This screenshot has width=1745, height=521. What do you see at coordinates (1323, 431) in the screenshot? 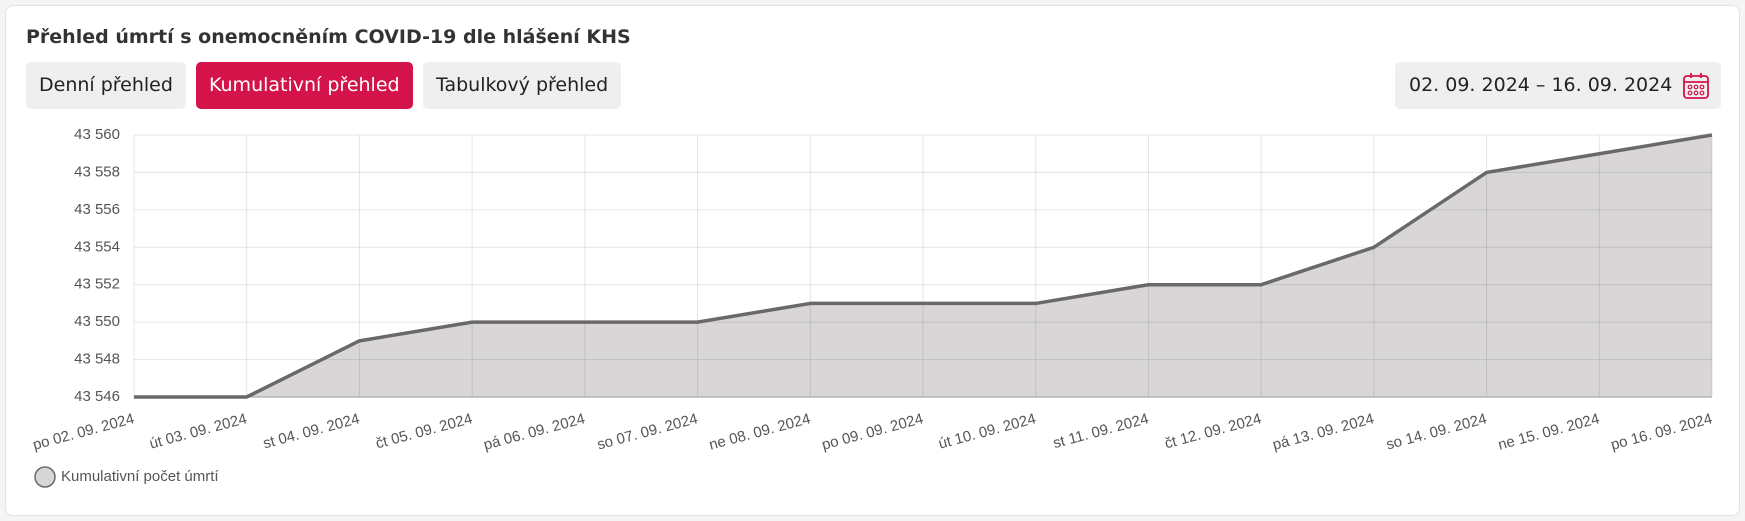
I see `x-tick-label: pá 13. 09. 2024` at bounding box center [1323, 431].